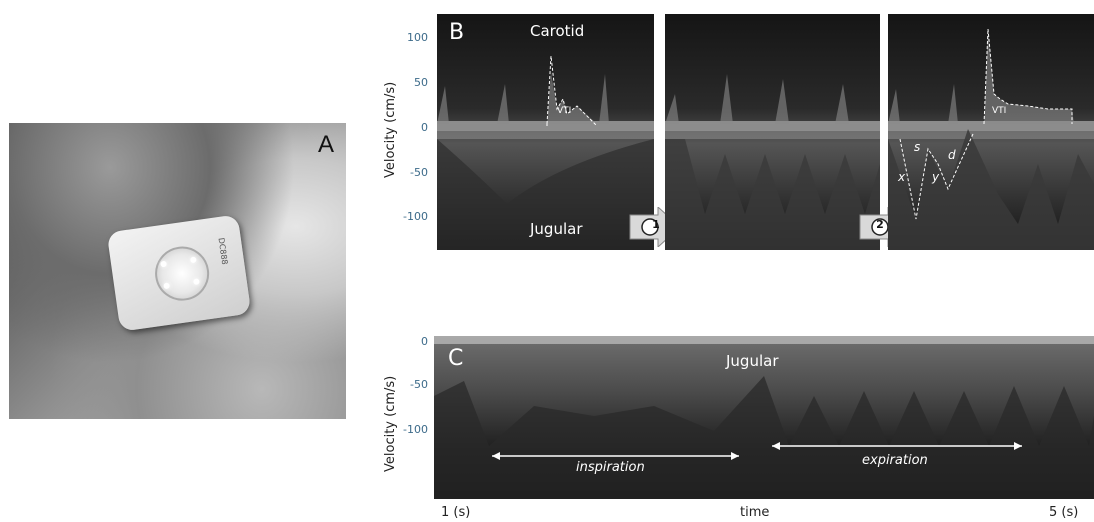 The height and width of the screenshot is (522, 1094). What do you see at coordinates (424, 341) in the screenshot?
I see `panel-c-tick-0: 0` at bounding box center [424, 341].